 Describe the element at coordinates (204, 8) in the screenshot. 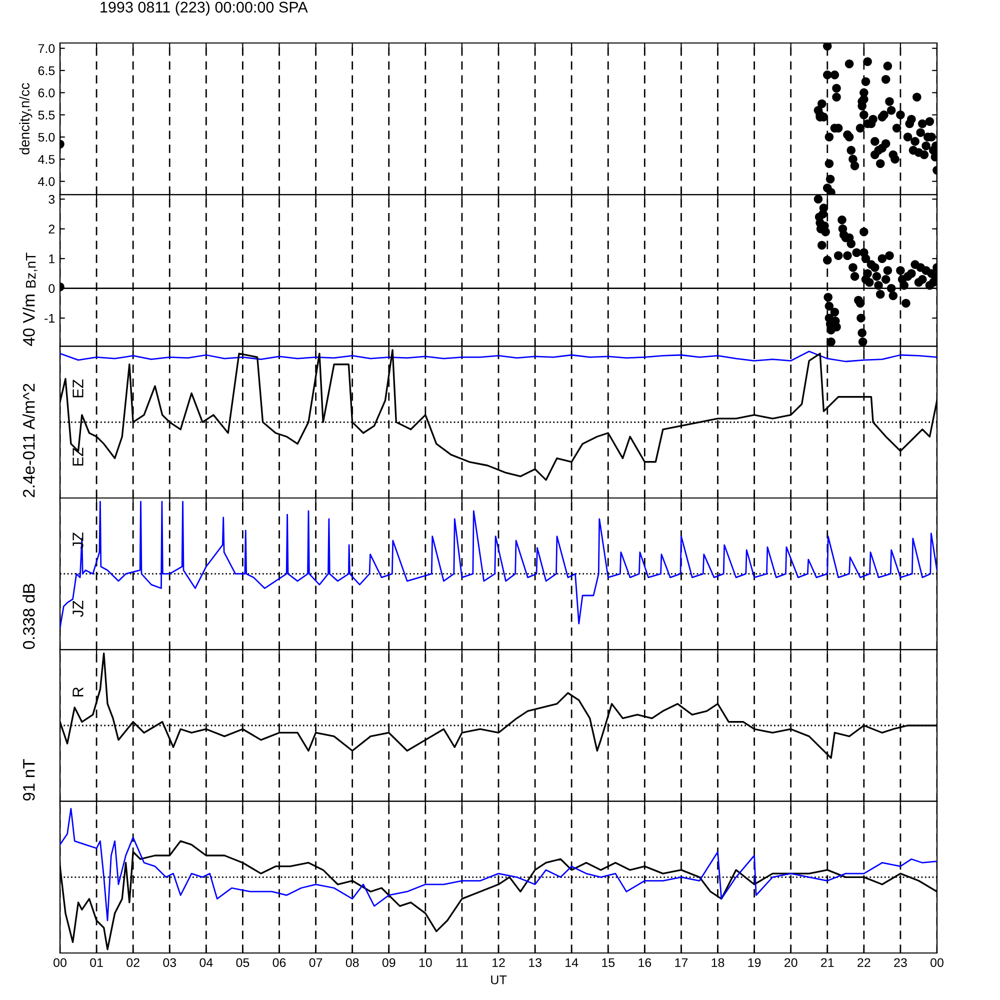

I see `chart-title: 1993 0811 (223) 00:00:00 SPA` at that location.